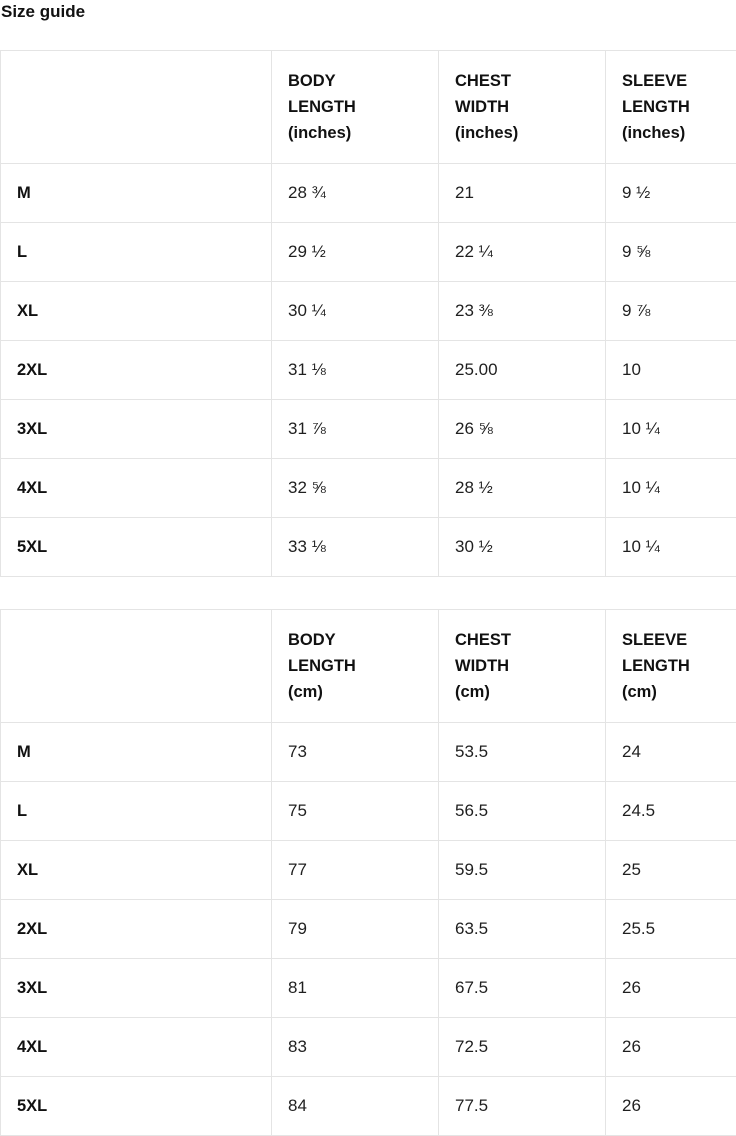 The width and height of the screenshot is (736, 1136). What do you see at coordinates (671, 311) in the screenshot?
I see `value-cell: 9 ⅞` at bounding box center [671, 311].